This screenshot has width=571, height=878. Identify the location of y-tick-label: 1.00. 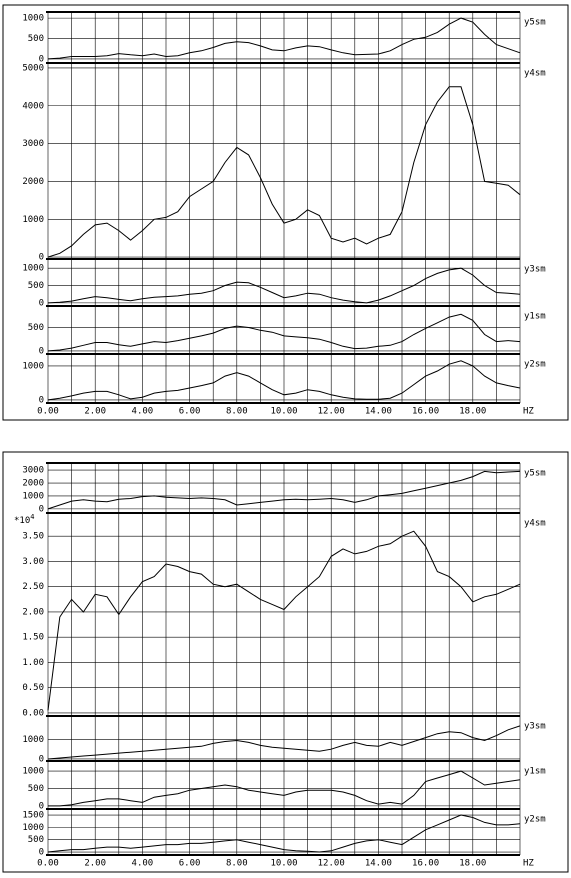
(33, 663).